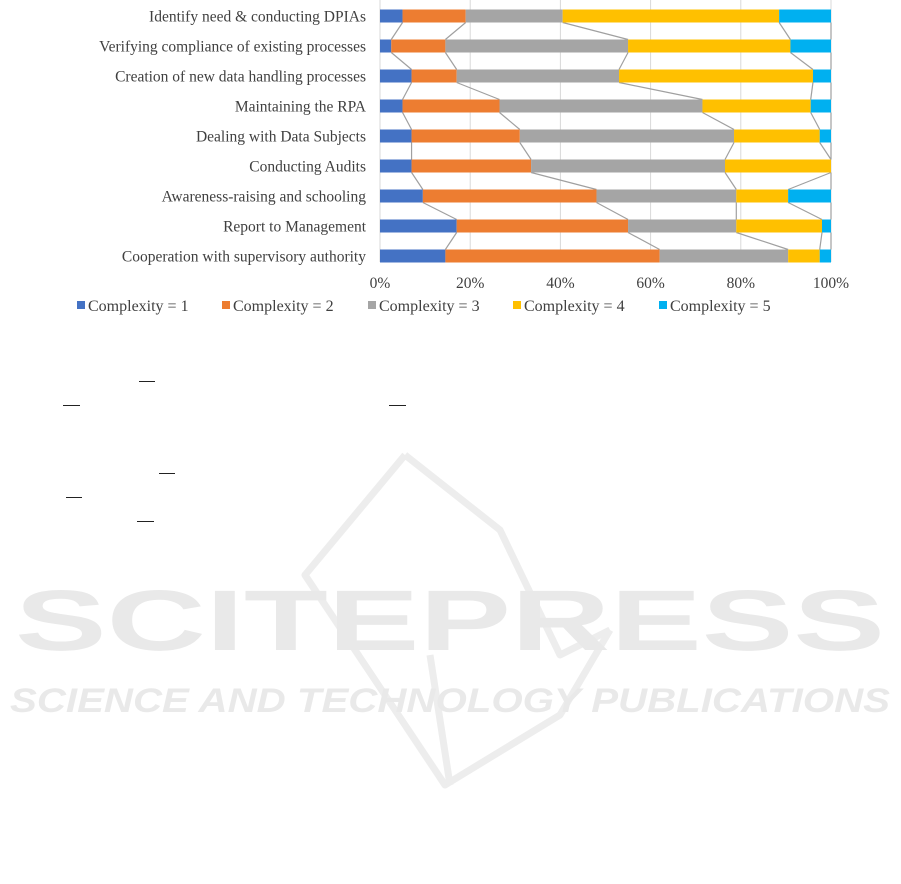 This screenshot has width=901, height=884. Describe the element at coordinates (429, 306) in the screenshot. I see `legend-label: Complexity = 3` at that location.